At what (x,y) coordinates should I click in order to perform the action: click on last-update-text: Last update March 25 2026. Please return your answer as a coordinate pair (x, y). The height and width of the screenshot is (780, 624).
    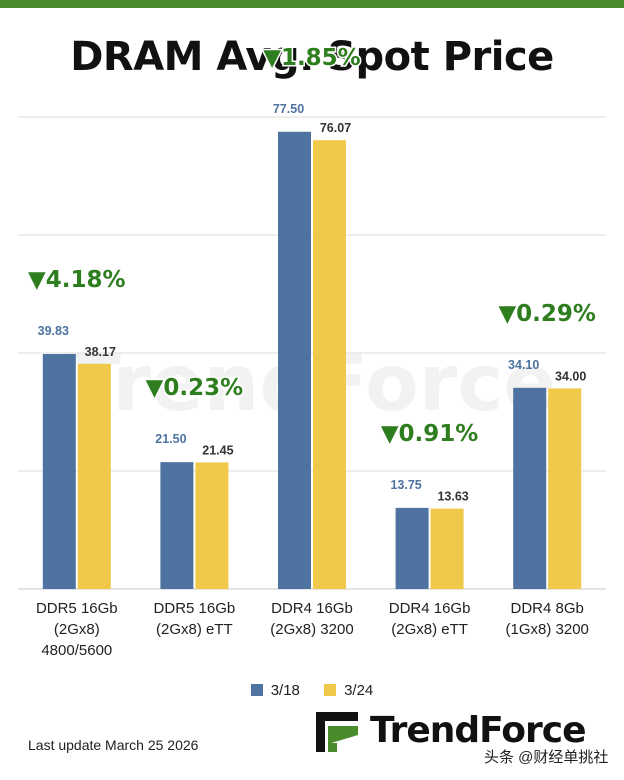
    Looking at the image, I should click on (113, 745).